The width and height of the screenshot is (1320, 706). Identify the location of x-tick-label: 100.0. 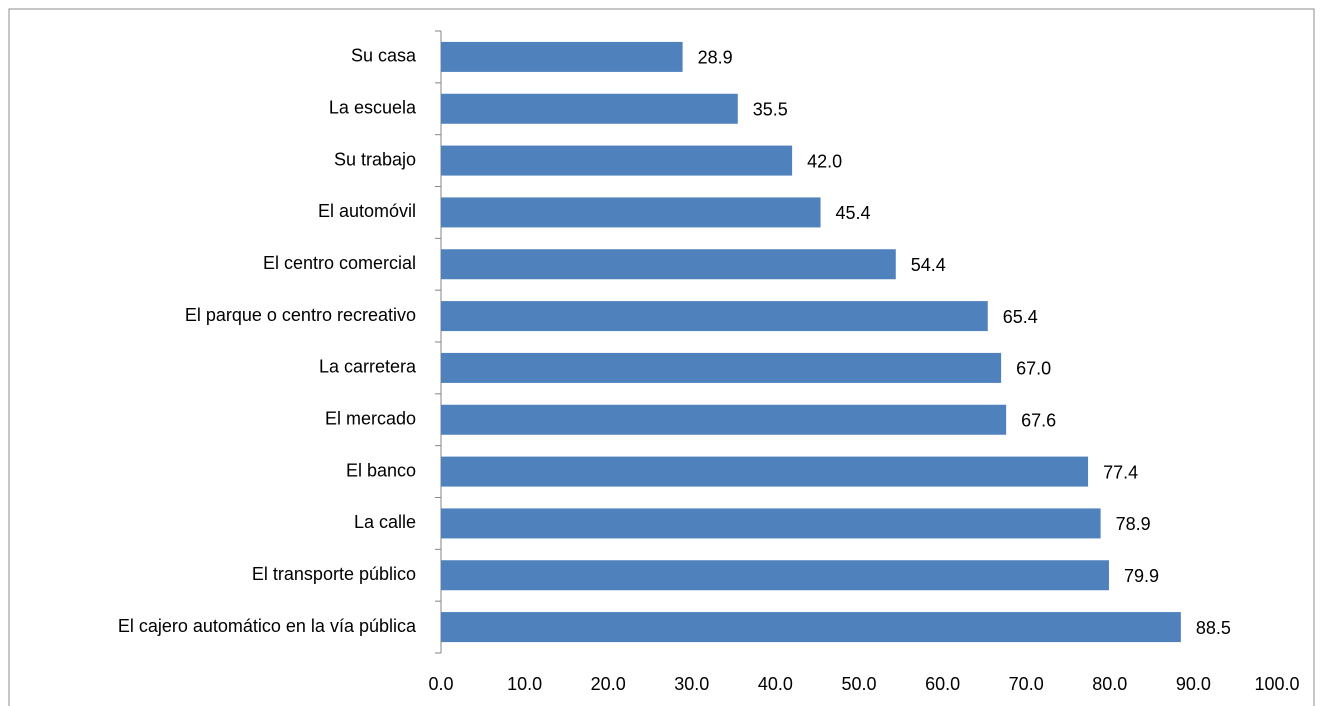
(1276, 684).